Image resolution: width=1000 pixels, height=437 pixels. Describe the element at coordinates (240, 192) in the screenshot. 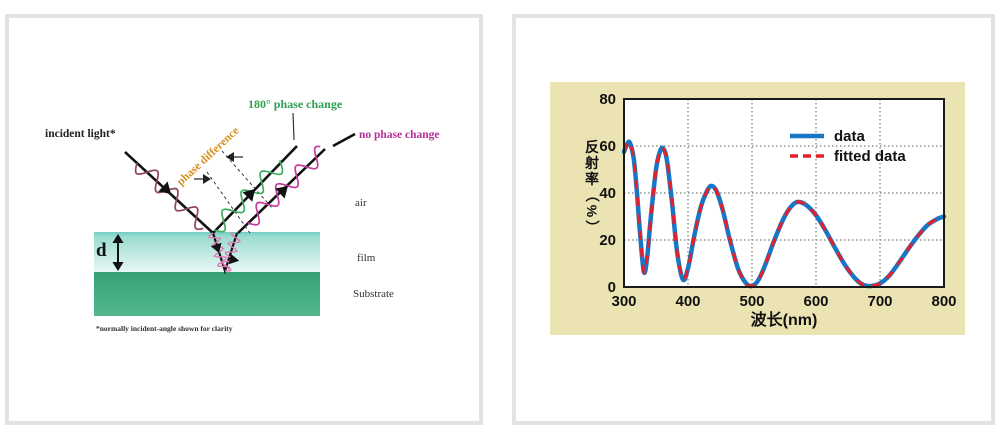

I see `phase-difference-wavefronts` at that location.